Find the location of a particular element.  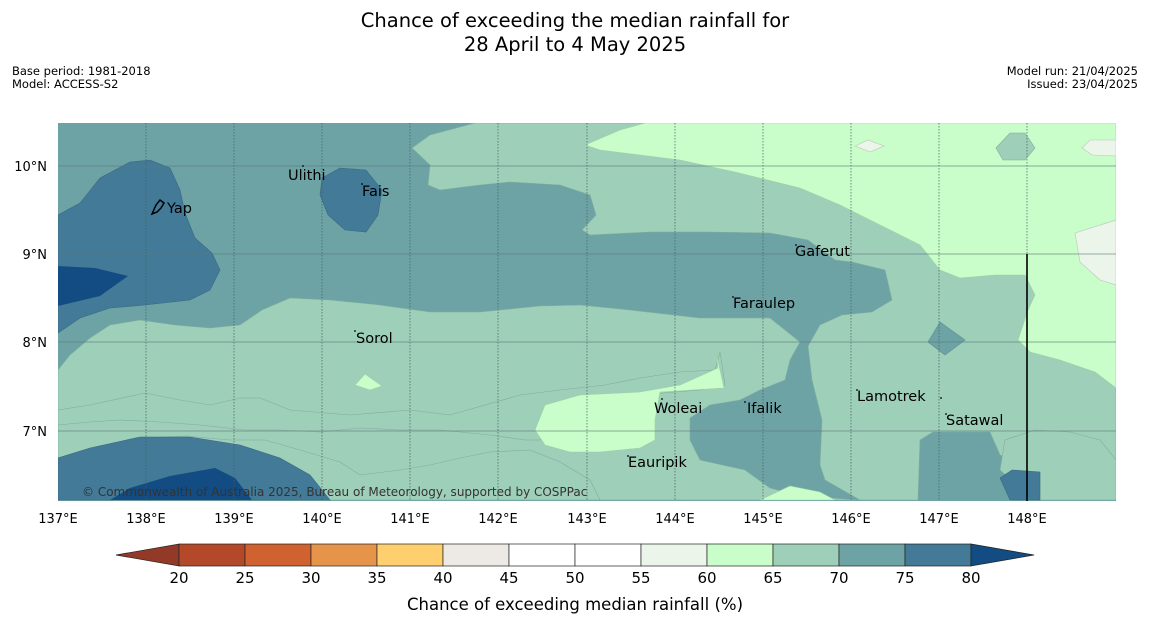

model-run: Model run: 21/04/2025 is located at coordinates (1072, 71).